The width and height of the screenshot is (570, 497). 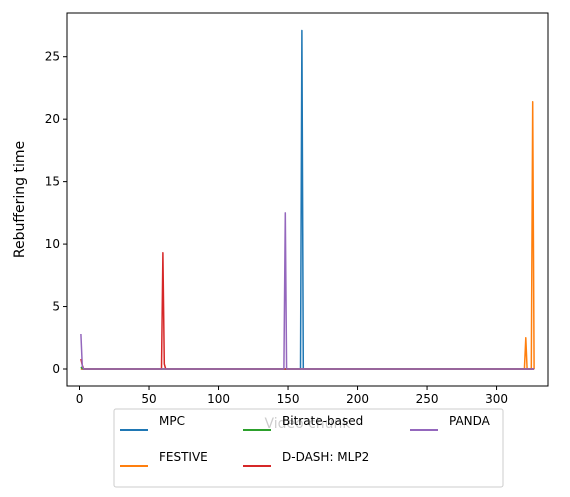 I want to click on y-axis-ticks: 0 5 10 15 20 25, so click(x=56, y=213).